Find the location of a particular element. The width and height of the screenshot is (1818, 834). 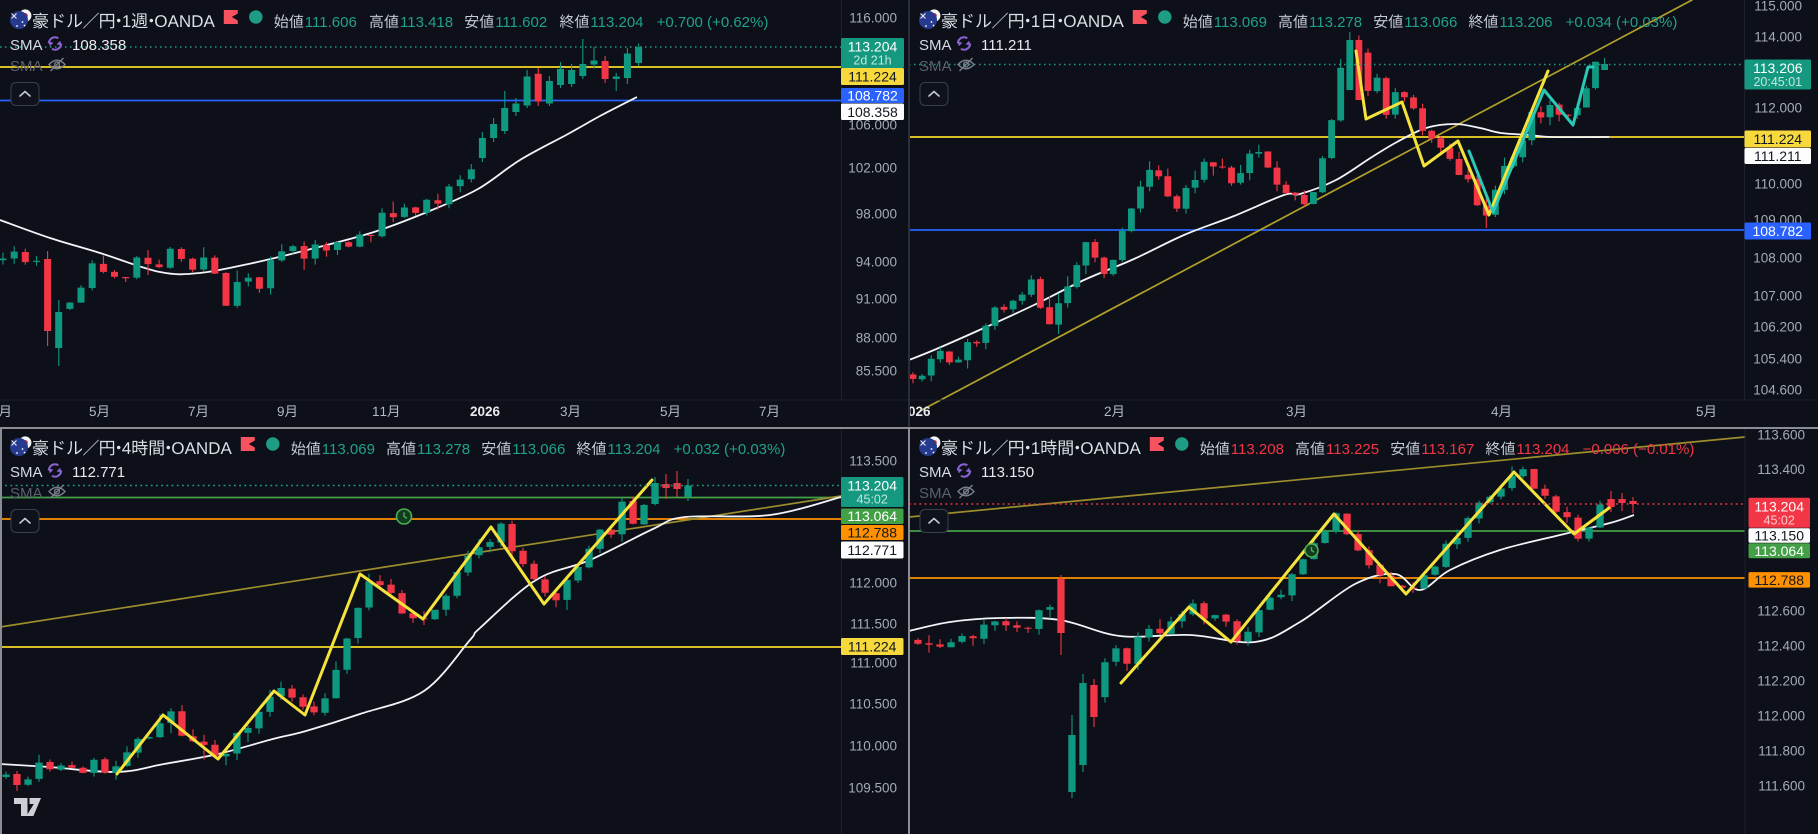

svg-text: 113.418 is located at coordinates (426, 22).